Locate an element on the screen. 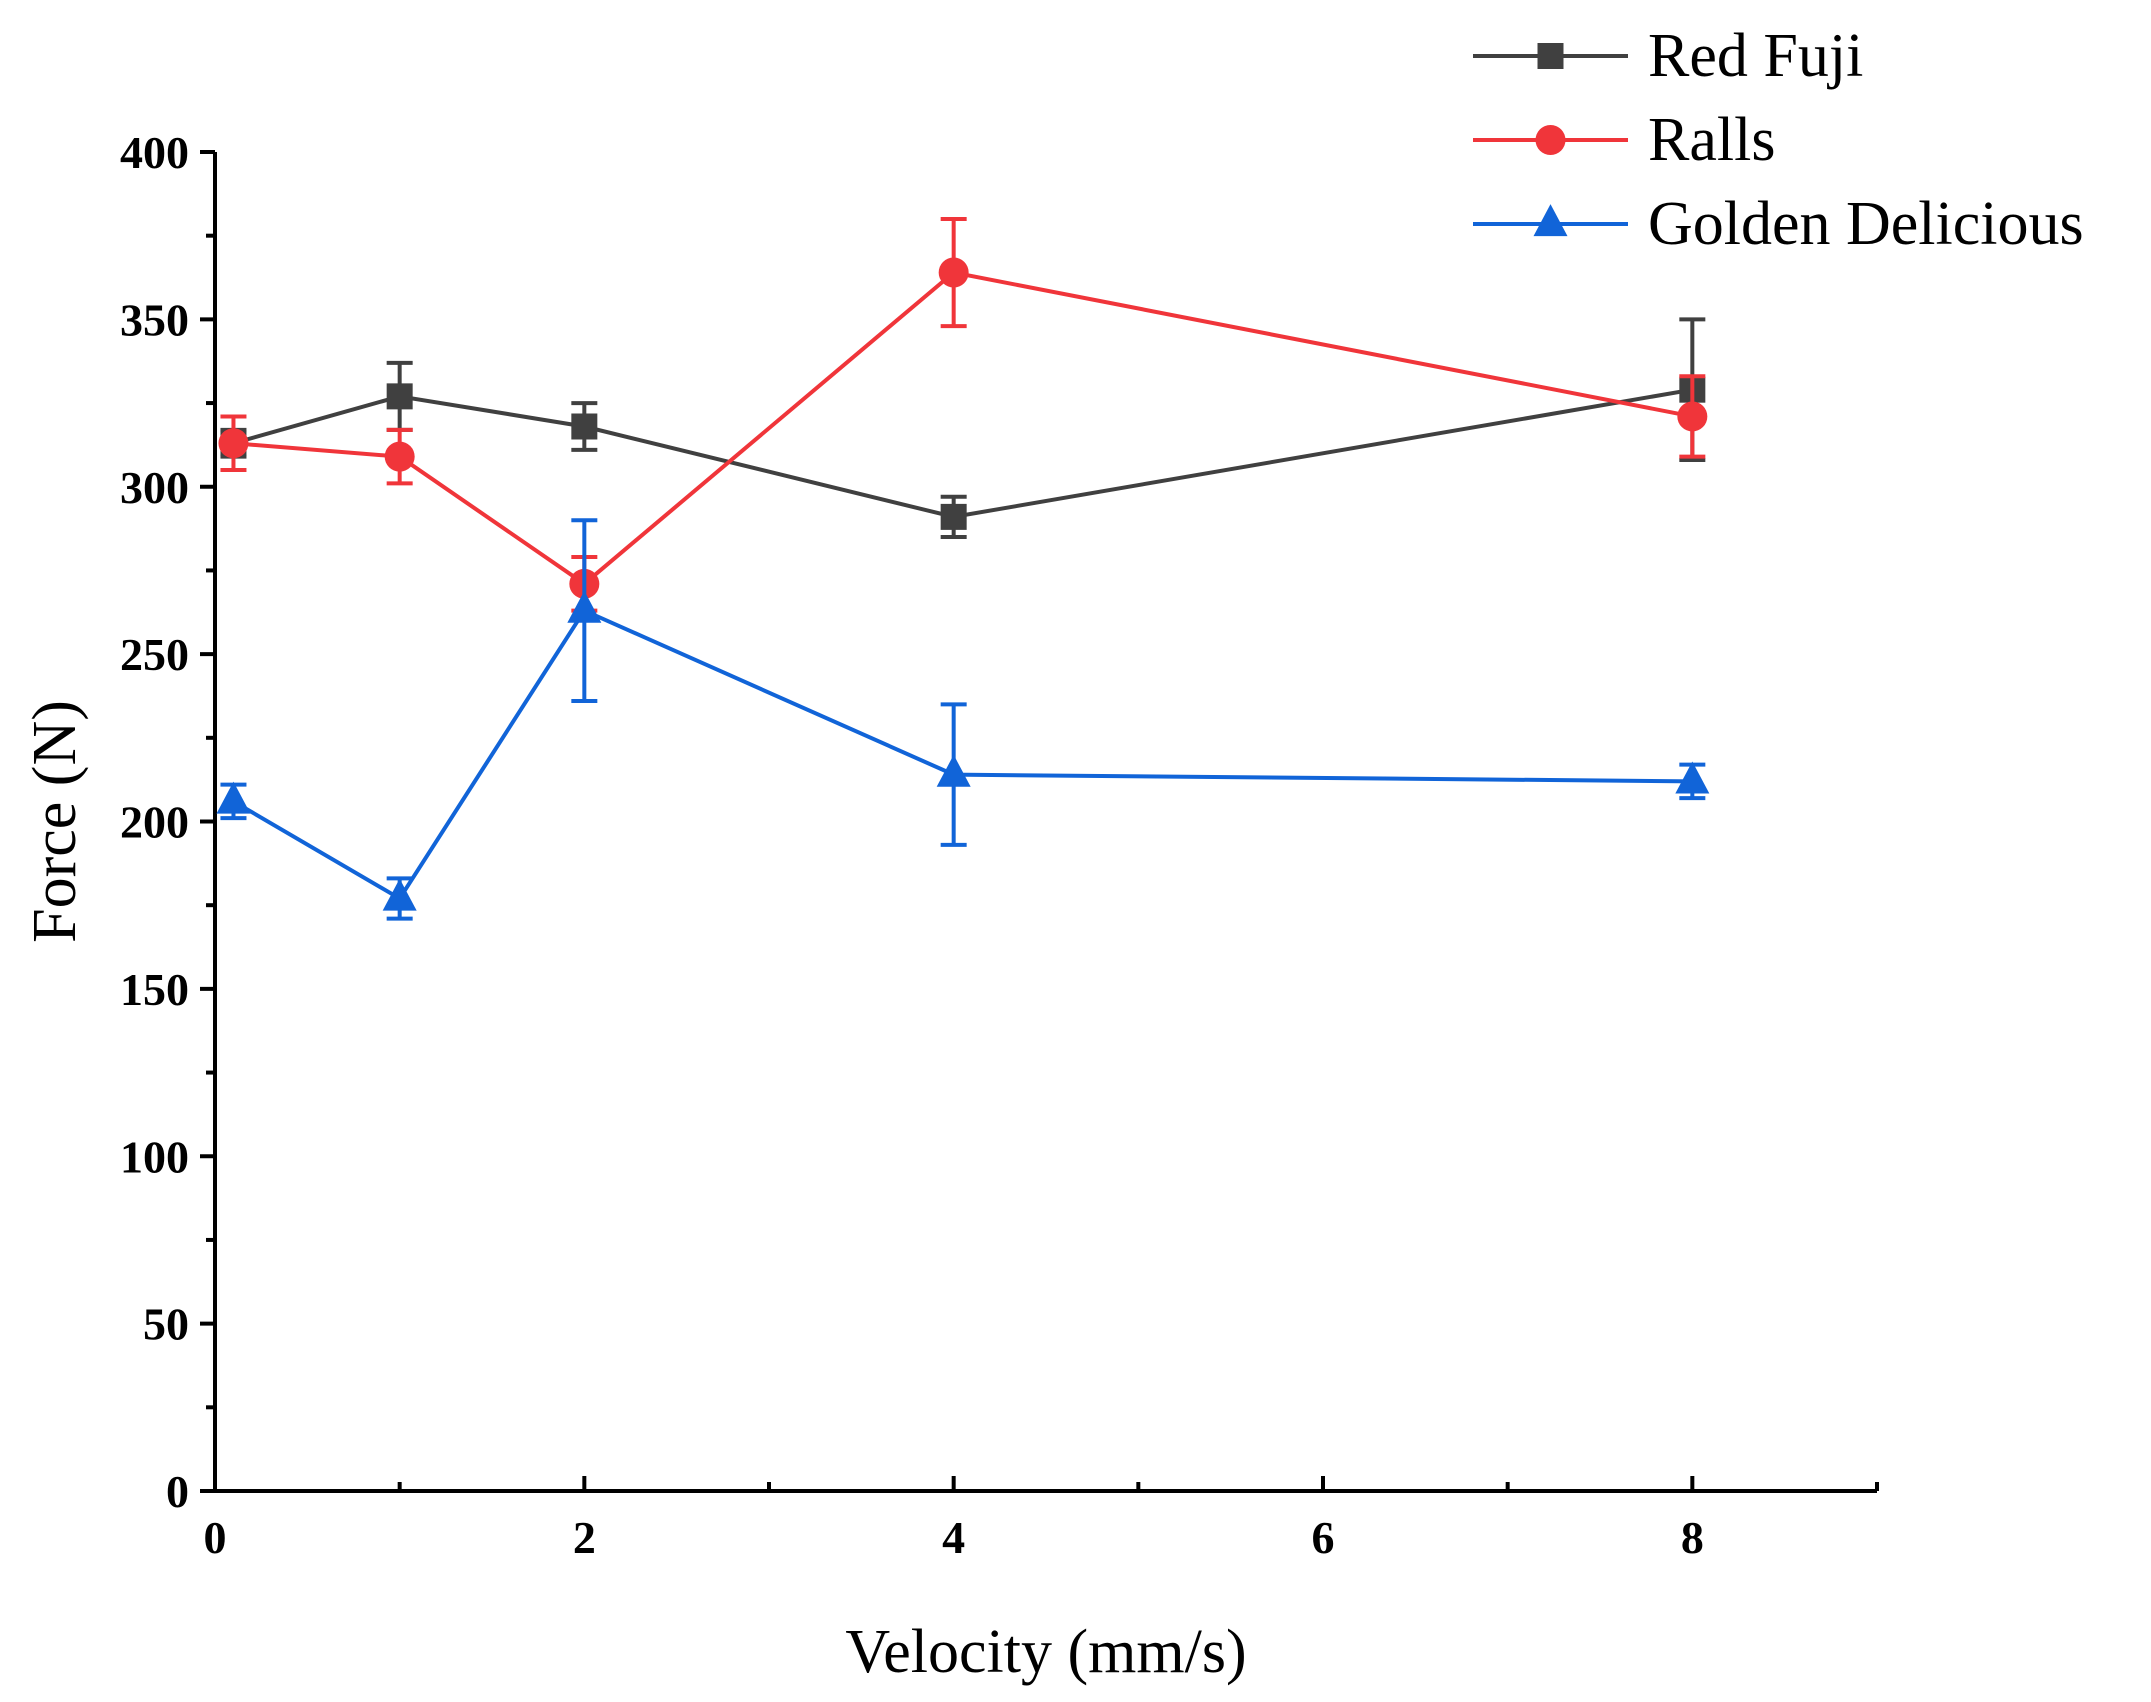 Image resolution: width=2151 pixels, height=1702 pixels. y-axis-title: Force (N) is located at coordinates (55, 821).